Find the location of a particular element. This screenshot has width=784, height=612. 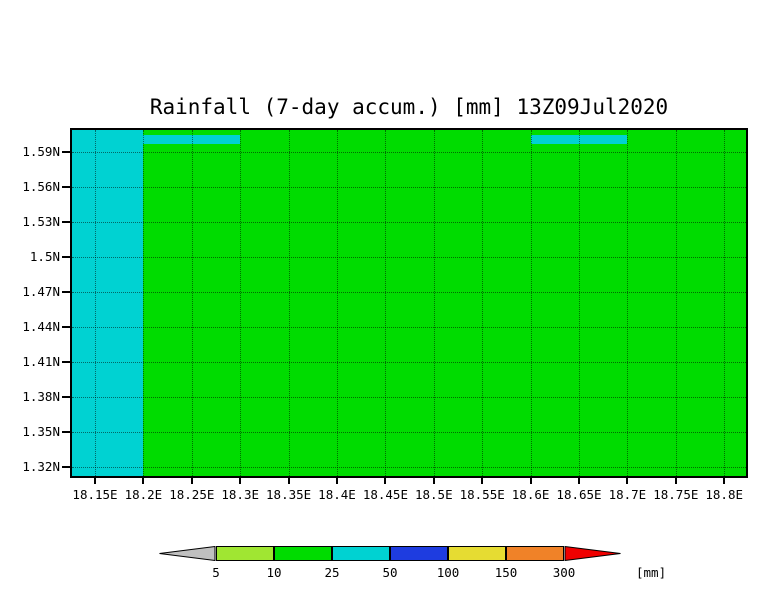

colorbar-tick-label: 50 is located at coordinates (390, 572).